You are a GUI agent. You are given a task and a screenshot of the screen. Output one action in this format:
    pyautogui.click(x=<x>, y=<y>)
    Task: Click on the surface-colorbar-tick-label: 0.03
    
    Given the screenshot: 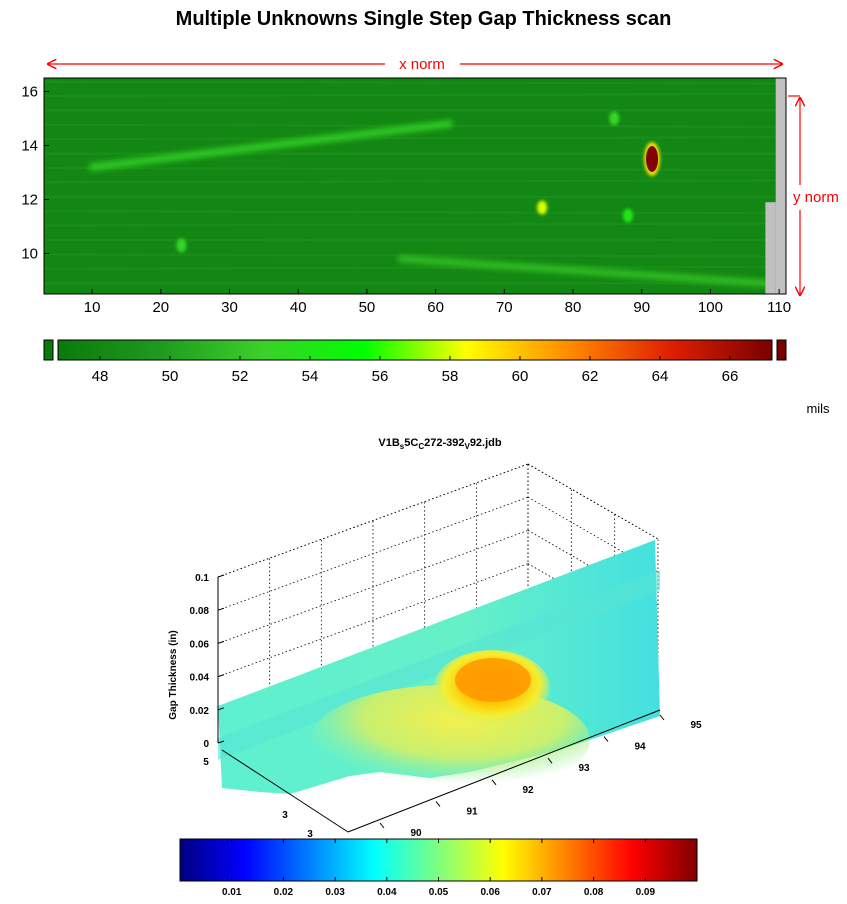 What is the action you would take?
    pyautogui.click(x=335, y=892)
    